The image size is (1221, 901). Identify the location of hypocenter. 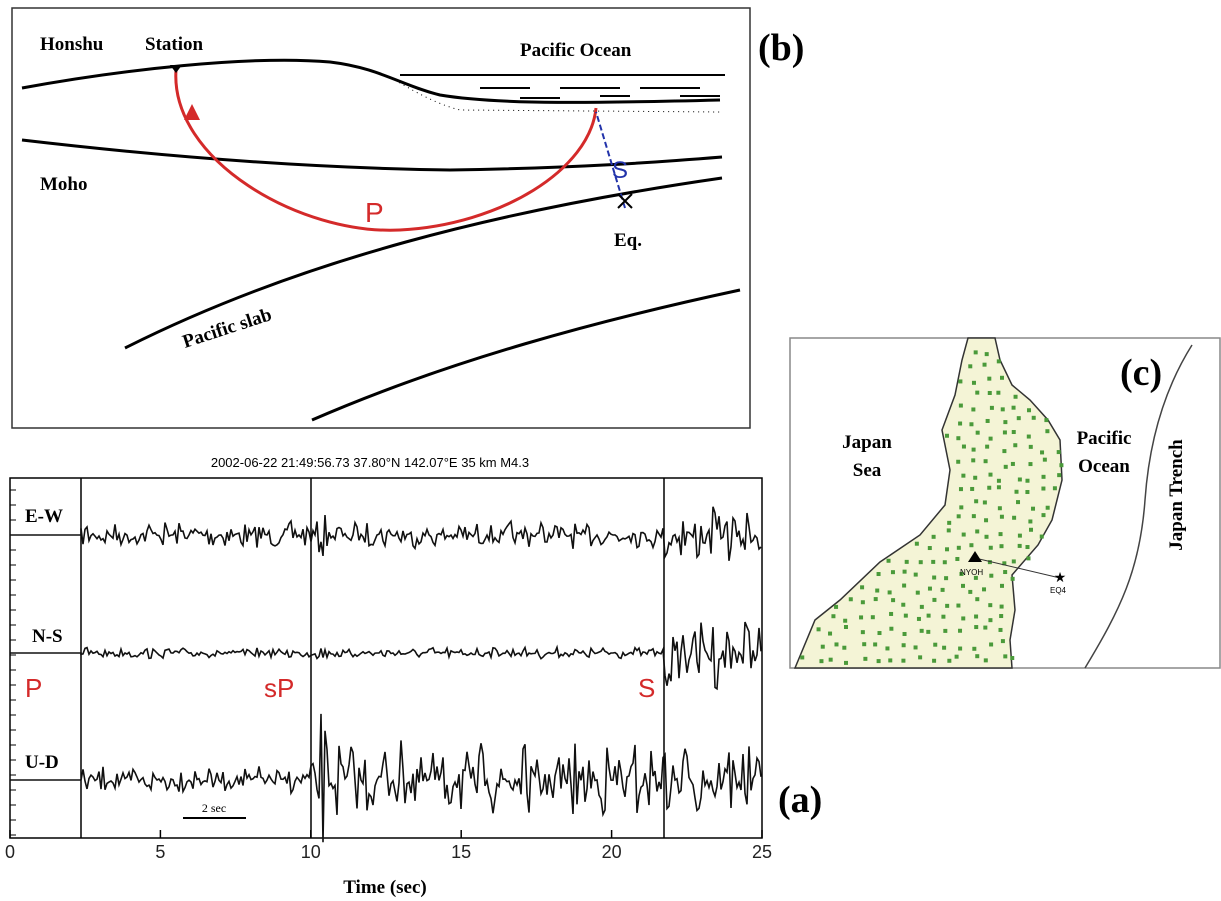
(625, 201).